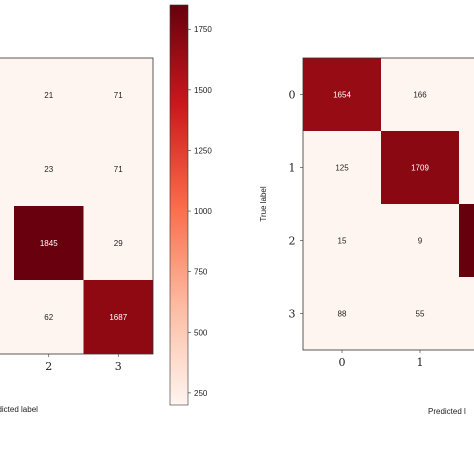 The height and width of the screenshot is (474, 474). What do you see at coordinates (292, 241) in the screenshot?
I see `y-tick-label: 2` at bounding box center [292, 241].